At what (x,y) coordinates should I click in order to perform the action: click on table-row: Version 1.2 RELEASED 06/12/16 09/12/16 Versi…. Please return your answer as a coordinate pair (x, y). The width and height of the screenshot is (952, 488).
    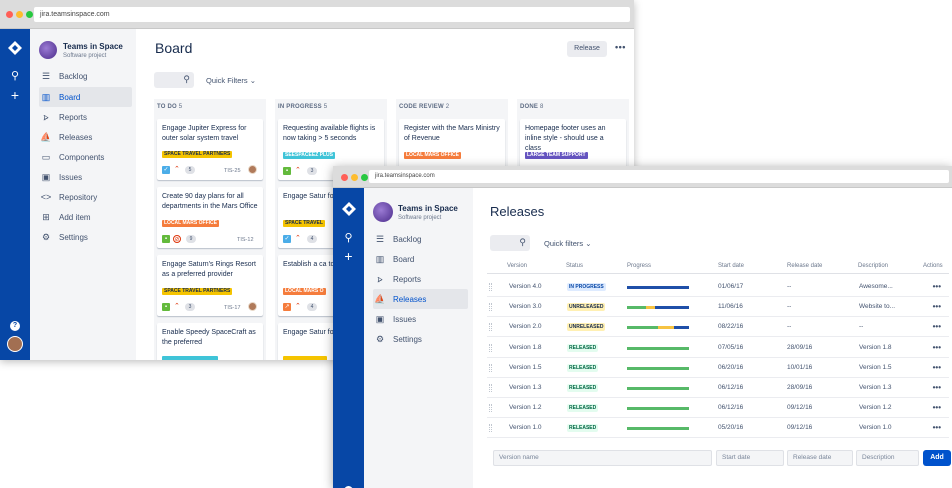
    Looking at the image, I should click on (718, 408).